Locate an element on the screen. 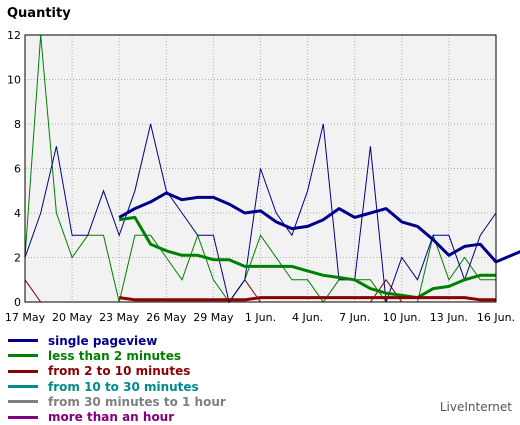 The height and width of the screenshot is (425, 520). legend-item: from 30 minutes to 1 hour is located at coordinates (117, 401).